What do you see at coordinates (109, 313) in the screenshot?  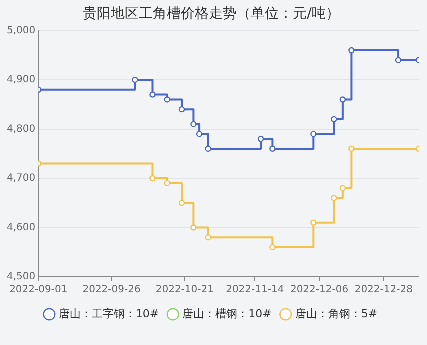 I see `legend-label: 唐山：工字钢：10#` at bounding box center [109, 313].